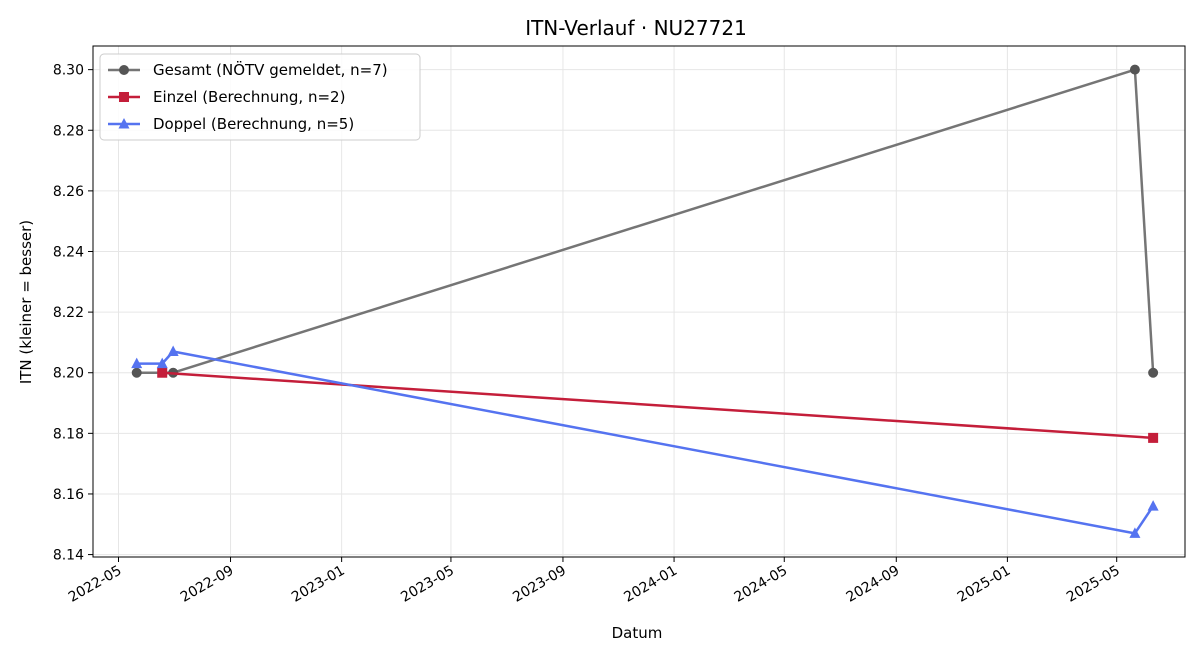 This screenshot has height=660, width=1200. I want to click on x-tick-label: 2023-05, so click(427, 584).